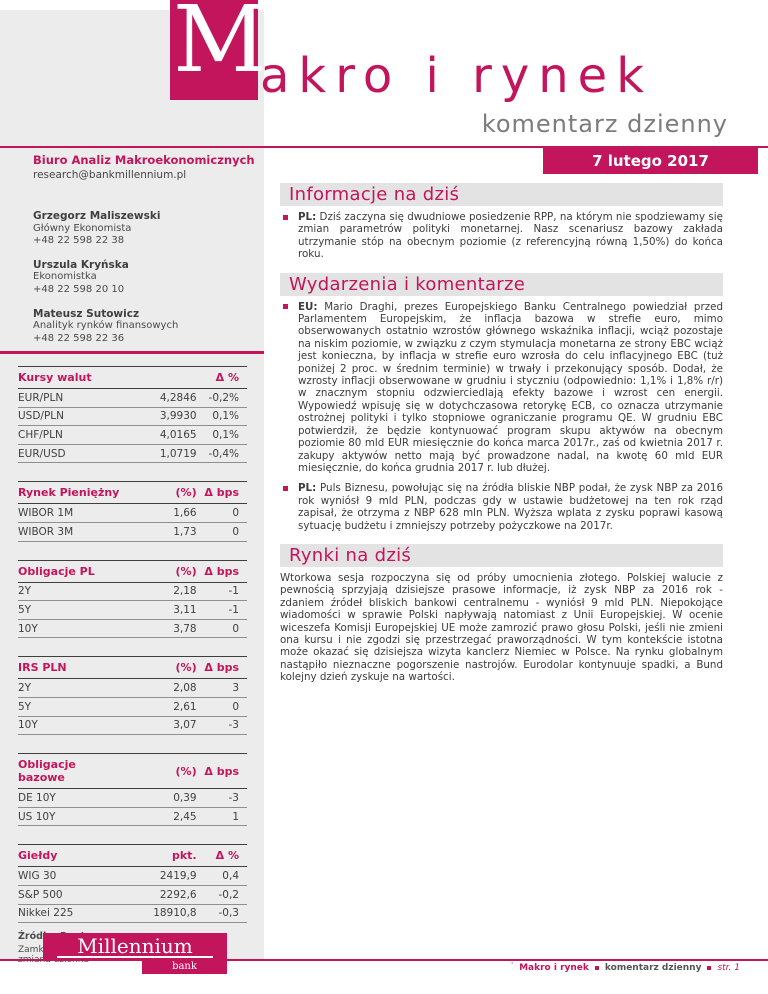  What do you see at coordinates (596, 968) in the screenshot?
I see `footer-square-icon` at bounding box center [596, 968].